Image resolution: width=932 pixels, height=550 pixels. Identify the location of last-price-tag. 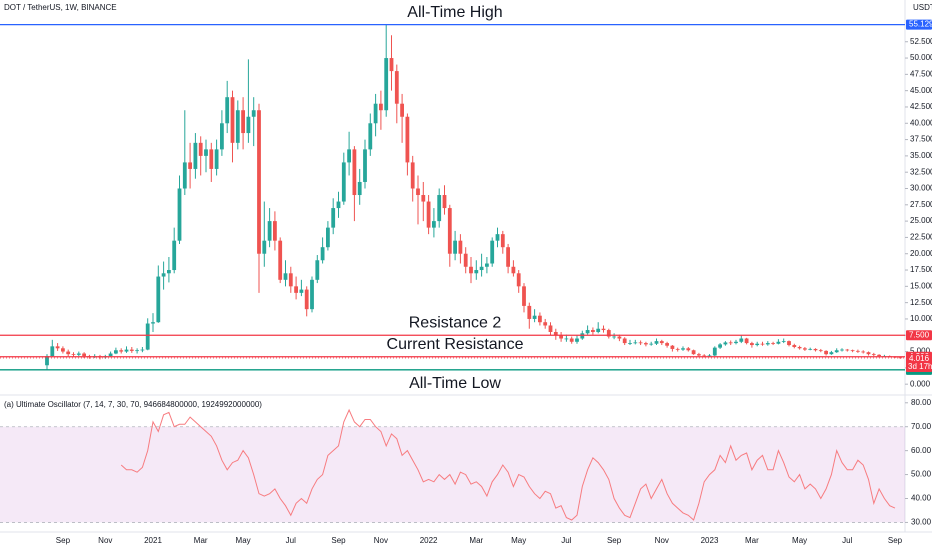
(919, 362).